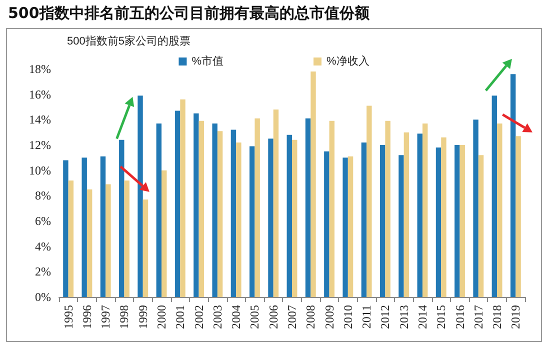 The width and height of the screenshot is (550, 347). I want to click on x-tick-label: 2012, so click(385, 317).